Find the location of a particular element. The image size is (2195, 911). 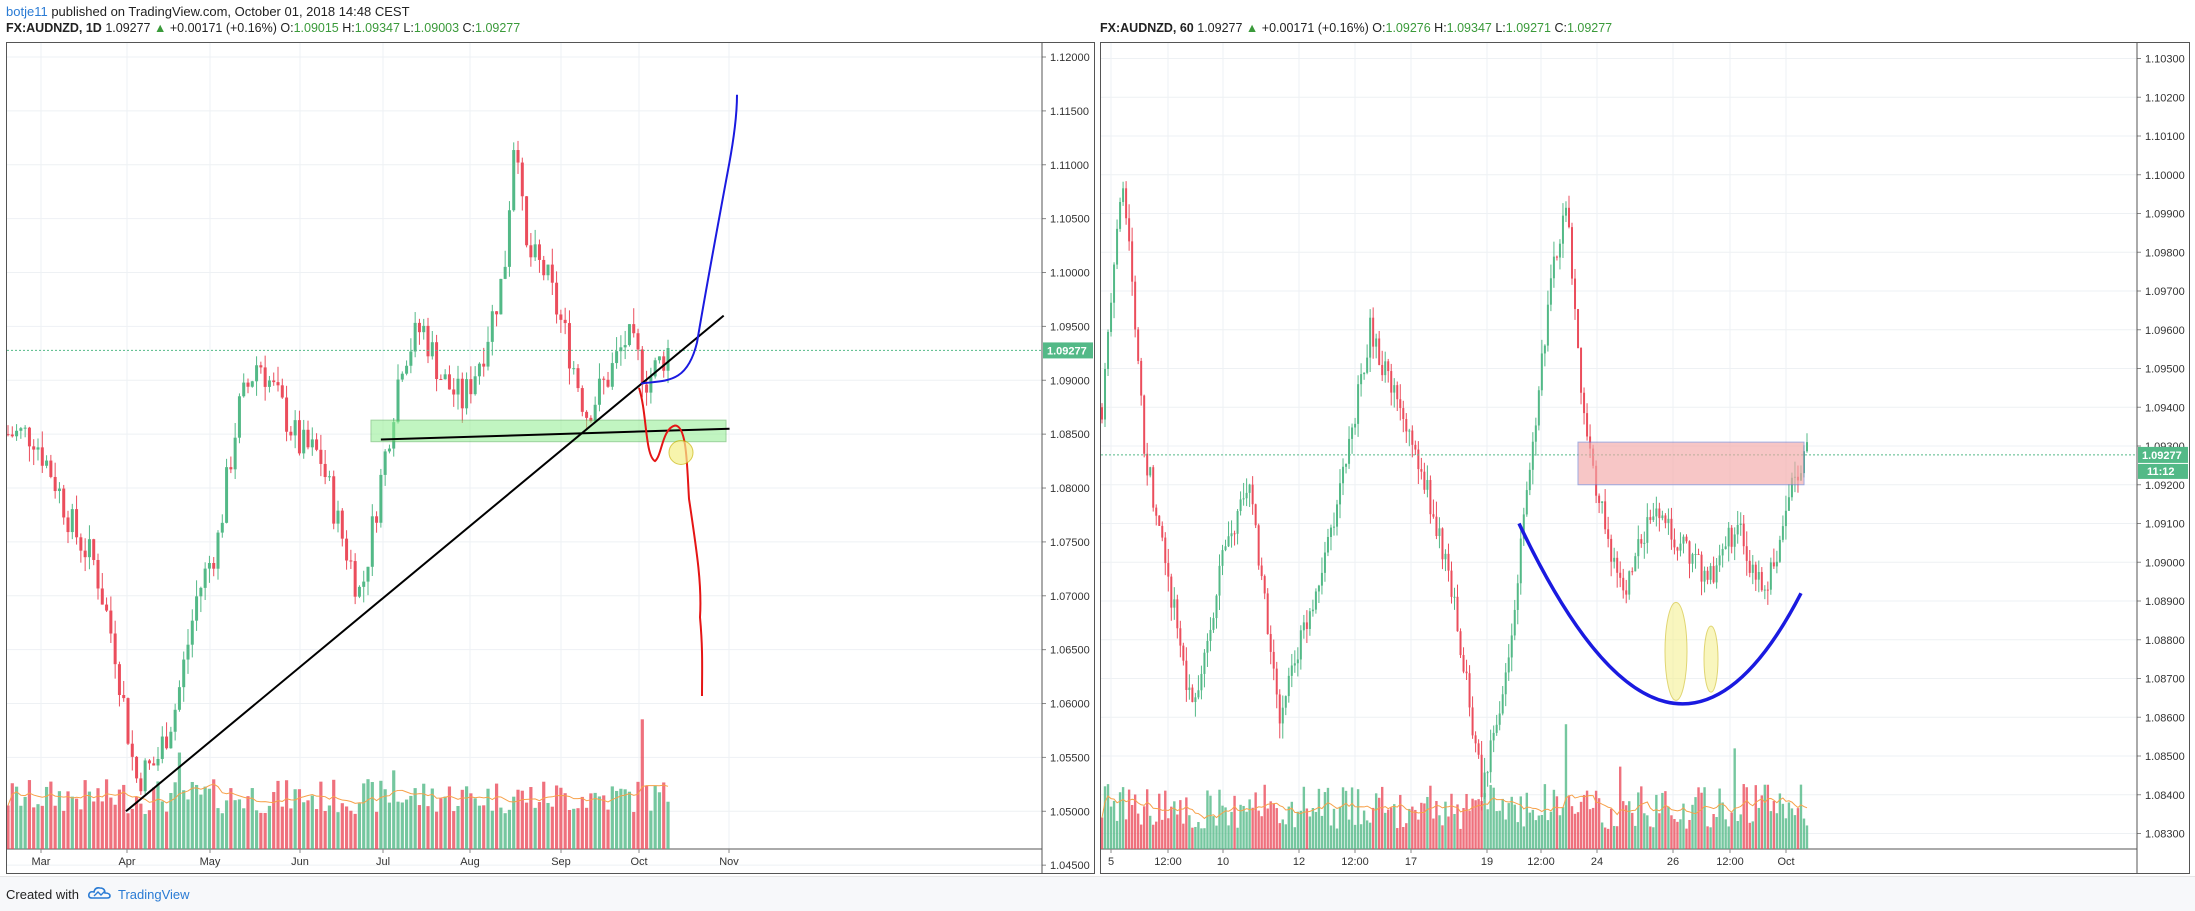

right-open: 1.09276 is located at coordinates (1408, 28).